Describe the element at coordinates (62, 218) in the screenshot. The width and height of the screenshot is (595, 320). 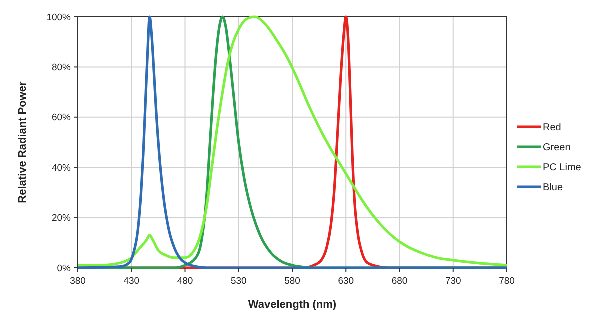
I see `y-tick-label: 20%` at that location.